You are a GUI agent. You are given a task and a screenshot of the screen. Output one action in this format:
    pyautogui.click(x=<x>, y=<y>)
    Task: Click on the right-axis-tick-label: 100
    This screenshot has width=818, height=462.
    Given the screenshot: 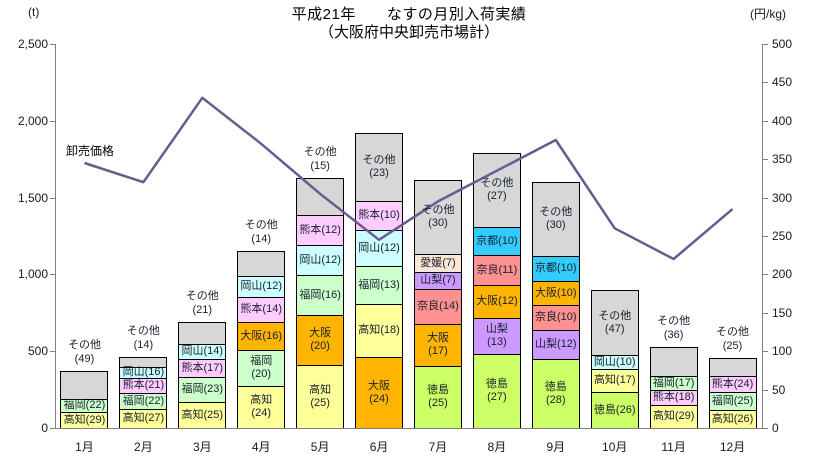 What is the action you would take?
    pyautogui.click(x=782, y=351)
    